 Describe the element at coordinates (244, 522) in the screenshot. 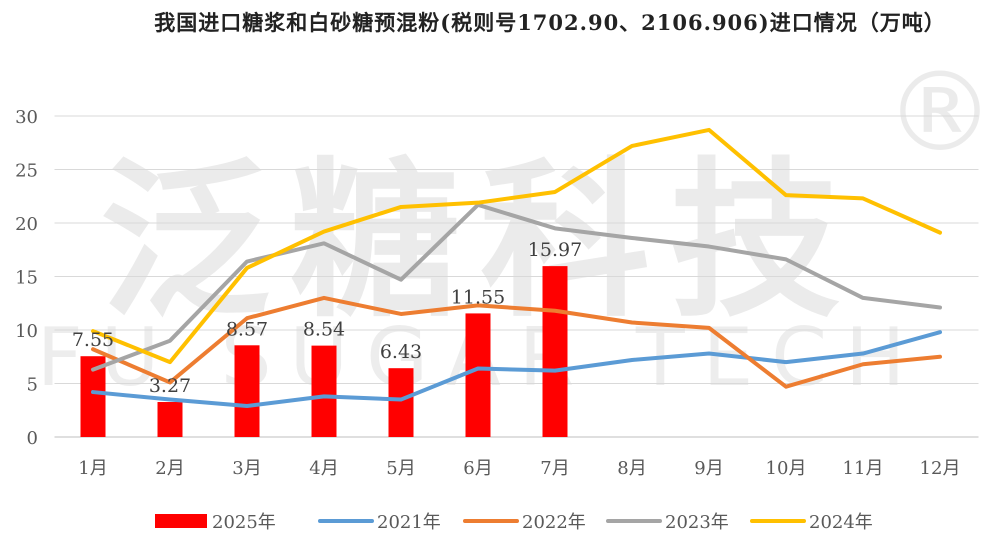

I see `legend-label: 2025年` at that location.